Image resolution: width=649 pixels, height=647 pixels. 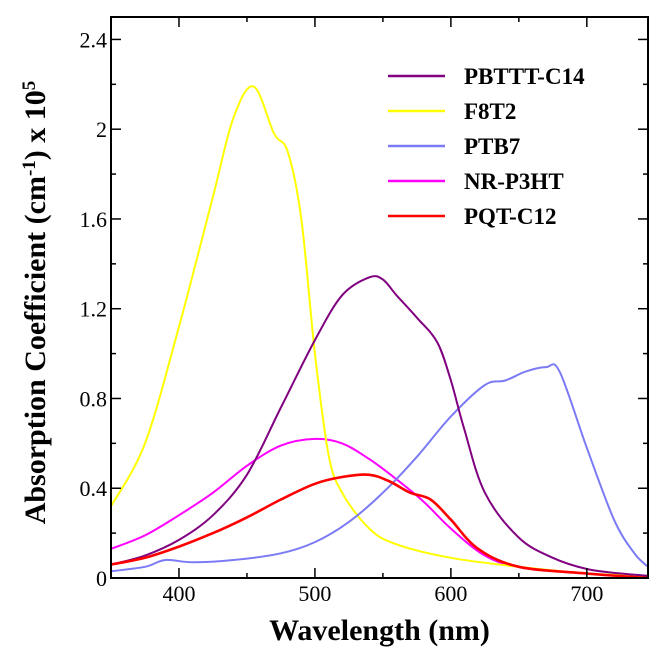 What do you see at coordinates (586, 593) in the screenshot?
I see `x-tick-label-700: 700` at bounding box center [586, 593].